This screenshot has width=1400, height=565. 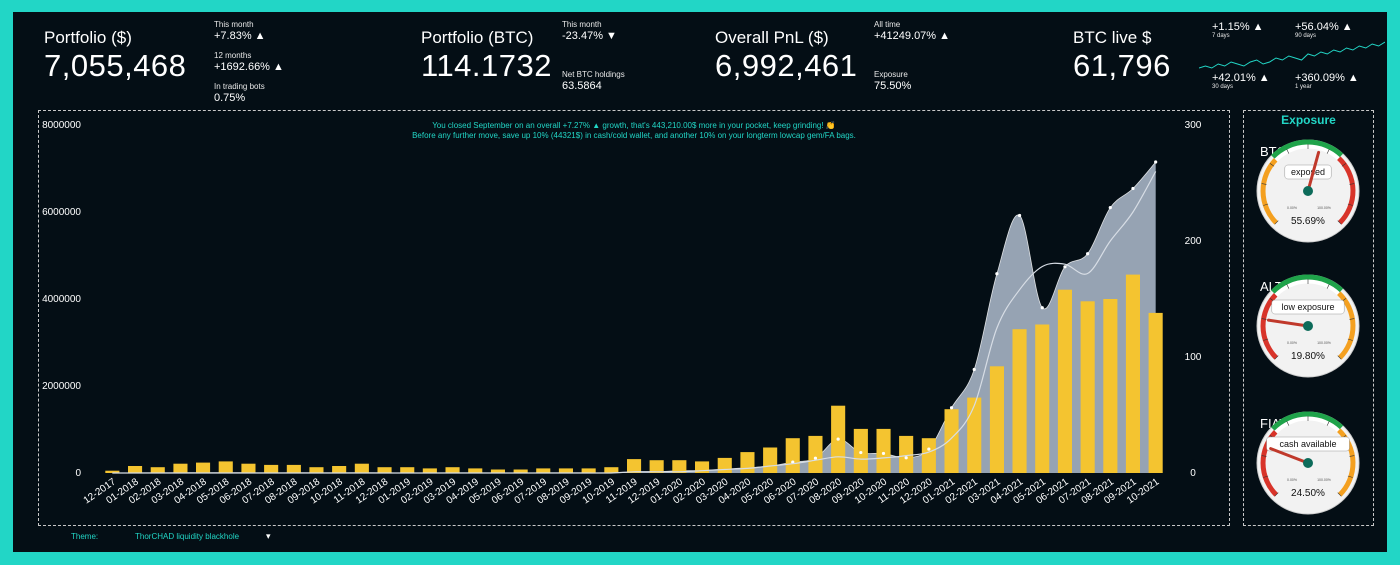 I want to click on portfolio-usd-bots: In trading bots 0.75%, so click(x=239, y=93).